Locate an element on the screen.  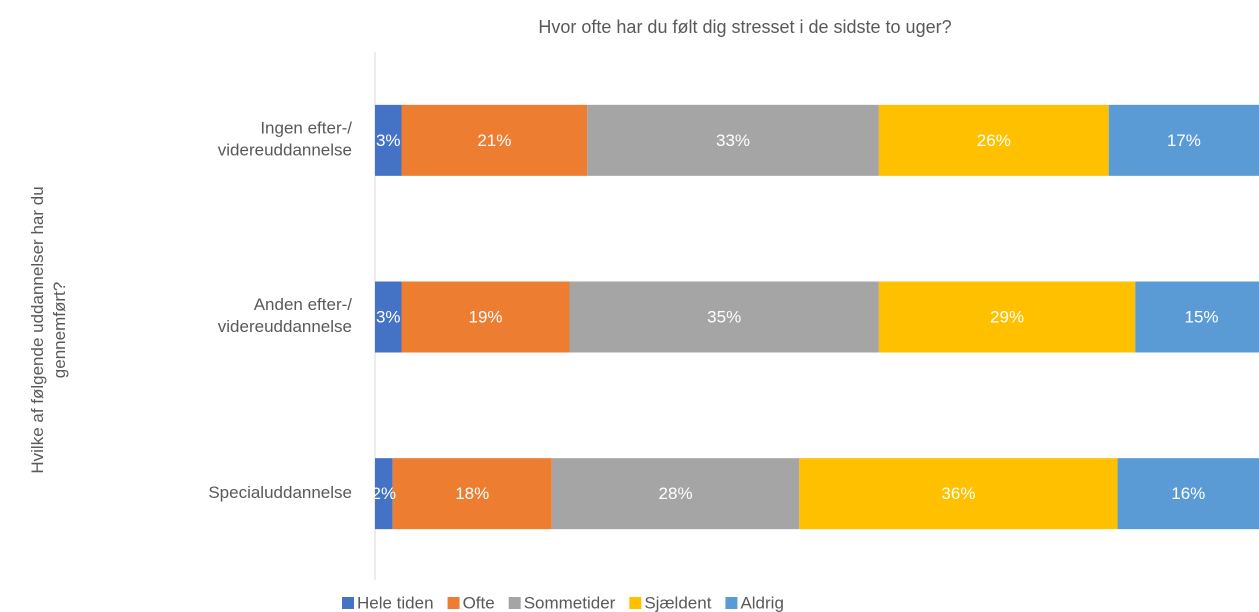
data-label: 21% is located at coordinates (494, 140).